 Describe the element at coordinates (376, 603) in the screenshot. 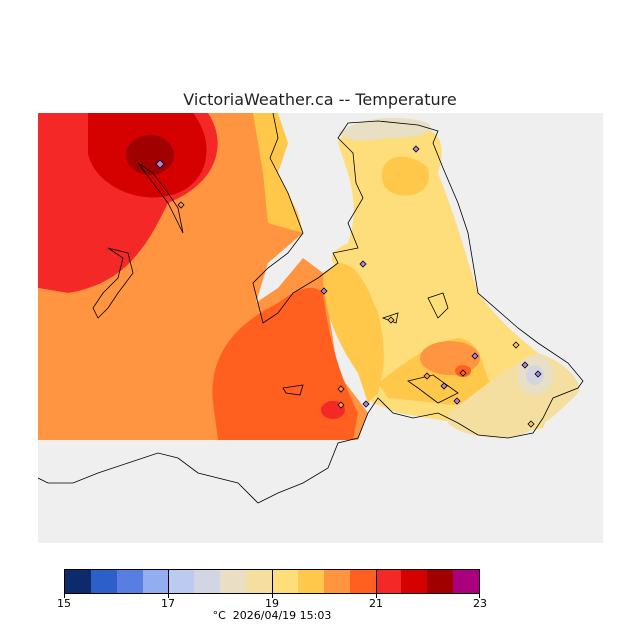

I see `colorbar-tick-label: 21` at that location.